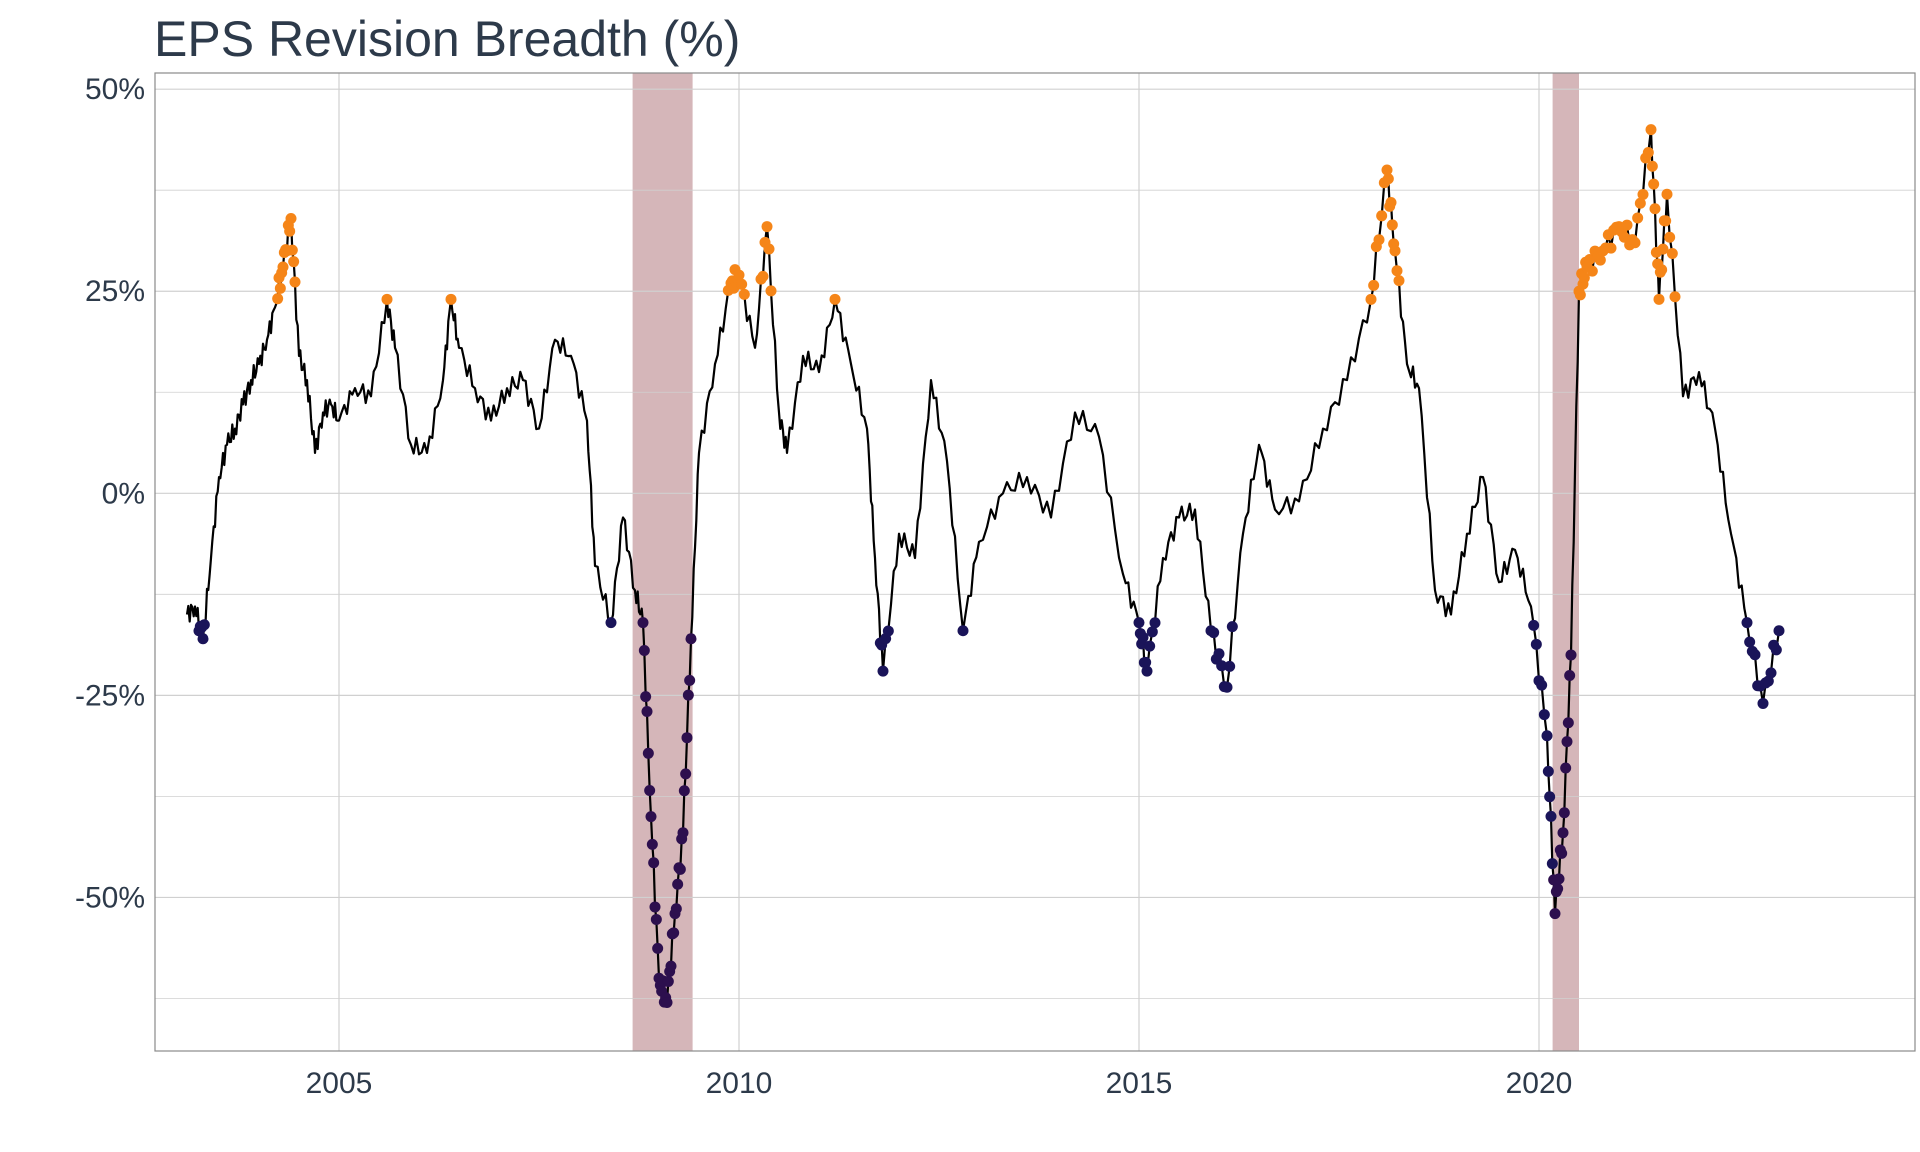  What do you see at coordinates (115, 291) in the screenshot?
I see `y-tick-label: 25%` at bounding box center [115, 291].